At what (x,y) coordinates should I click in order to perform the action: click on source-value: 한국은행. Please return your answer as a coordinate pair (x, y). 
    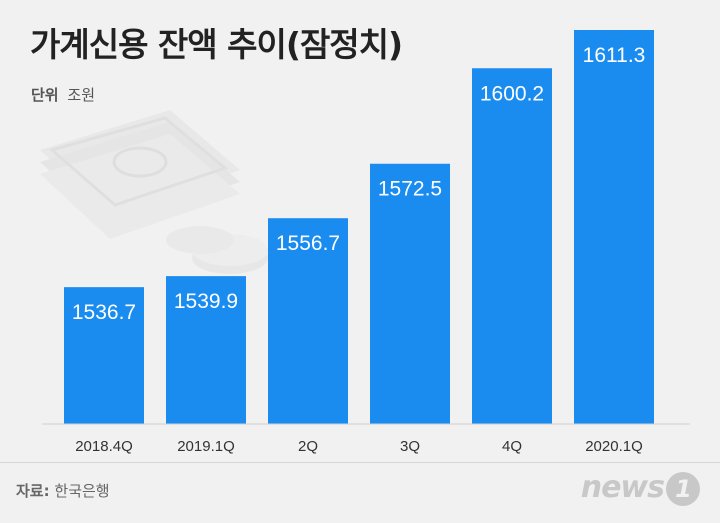
    Looking at the image, I should click on (82, 491).